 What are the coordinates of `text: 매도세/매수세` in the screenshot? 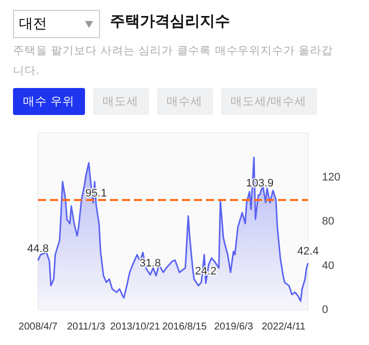 It's located at (268, 101).